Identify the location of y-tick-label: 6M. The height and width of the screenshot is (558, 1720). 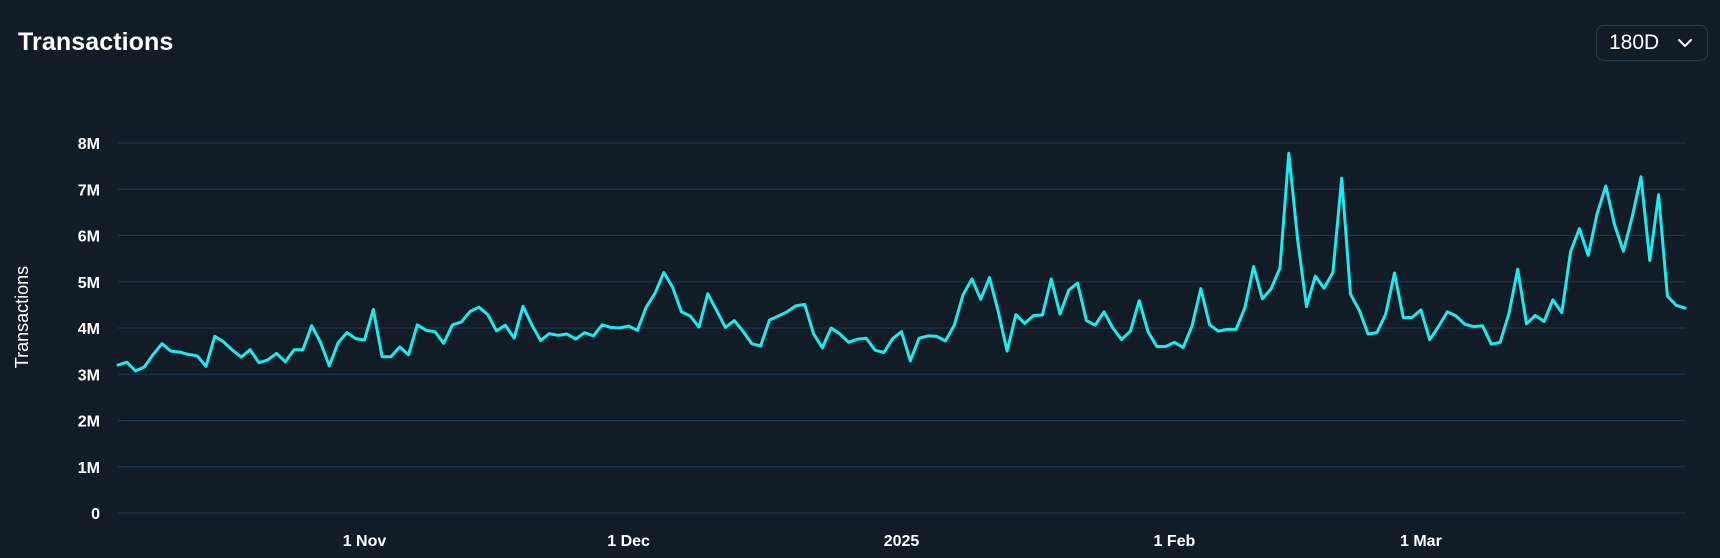
(89, 237).